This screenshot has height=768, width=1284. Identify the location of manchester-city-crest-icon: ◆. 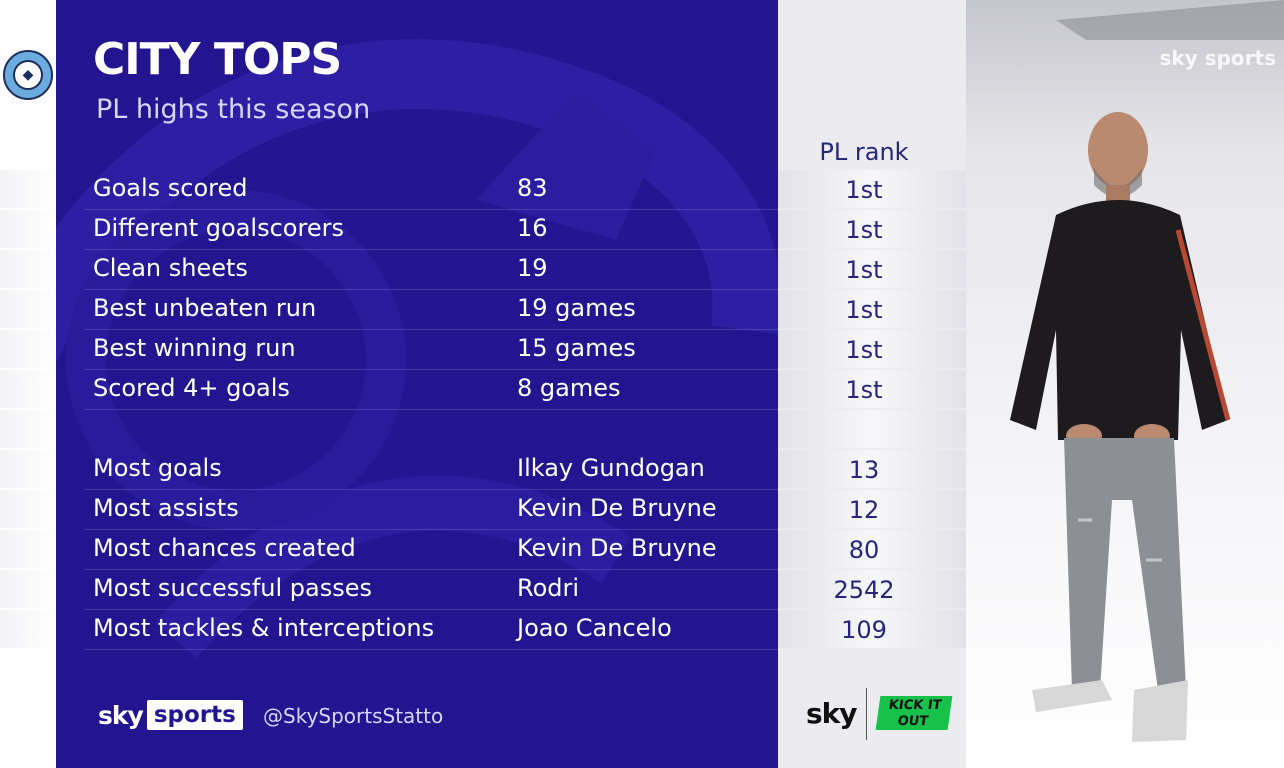
(28, 75).